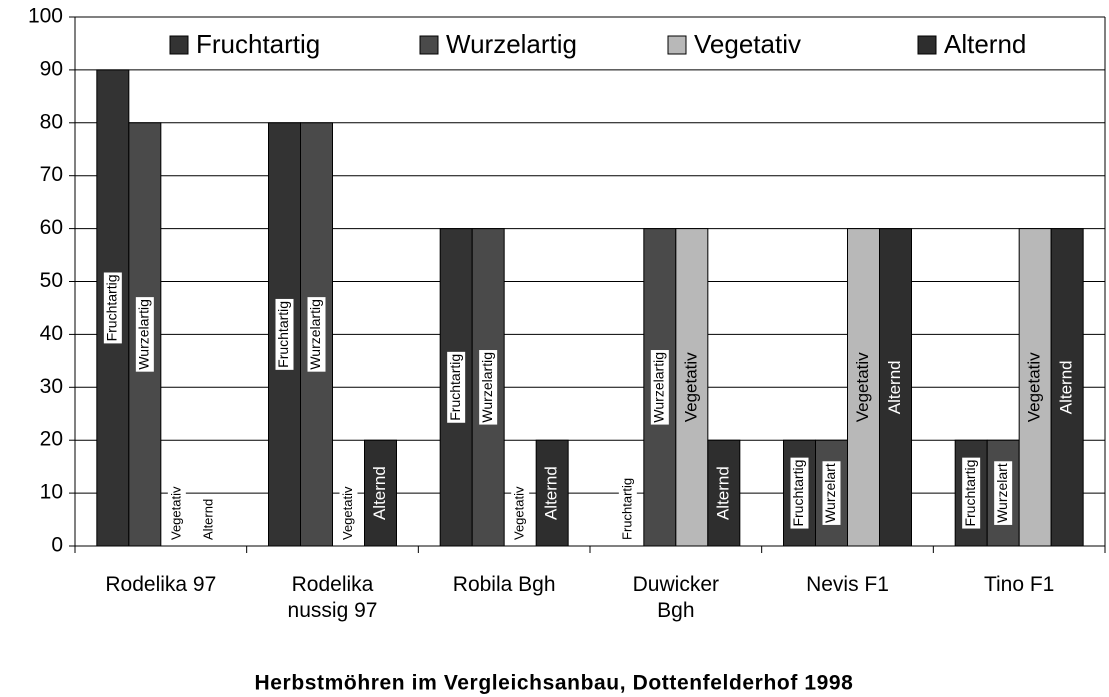 Image resolution: width=1109 pixels, height=697 pixels. I want to click on y-tick-label: 70, so click(51, 174).